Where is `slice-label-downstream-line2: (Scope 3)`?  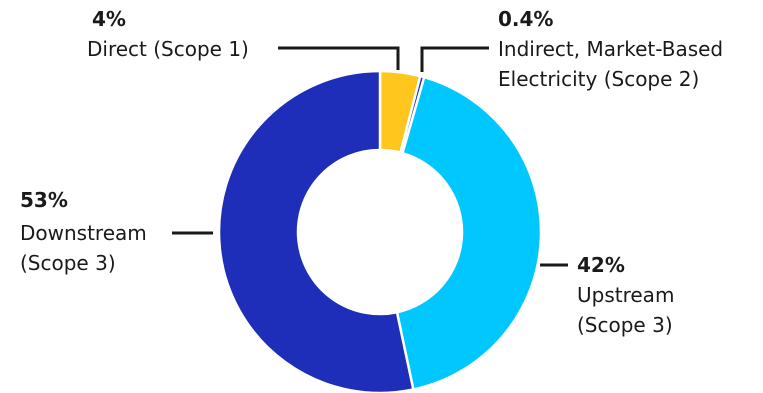
slice-label-downstream-line2: (Scope 3) is located at coordinates (68, 263).